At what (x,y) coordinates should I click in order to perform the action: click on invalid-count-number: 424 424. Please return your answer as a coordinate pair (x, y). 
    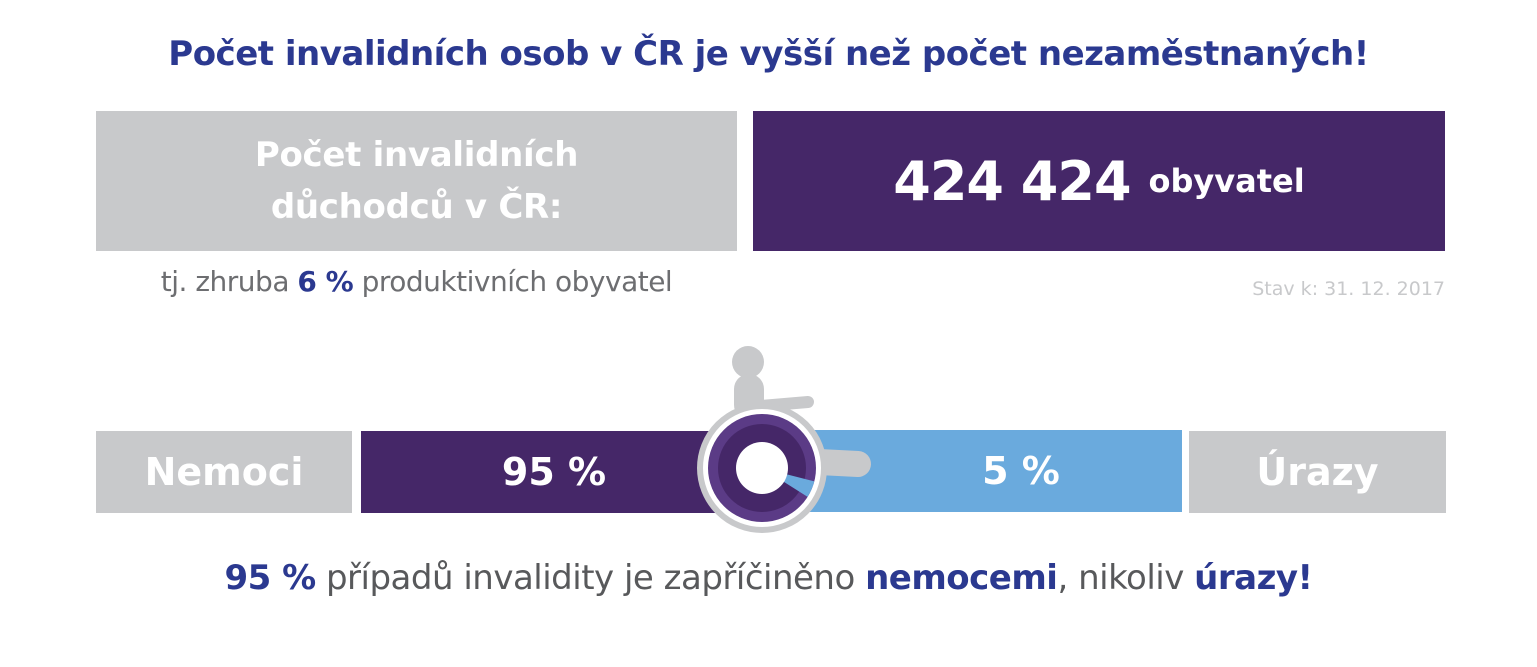
    Looking at the image, I should click on (1012, 181).